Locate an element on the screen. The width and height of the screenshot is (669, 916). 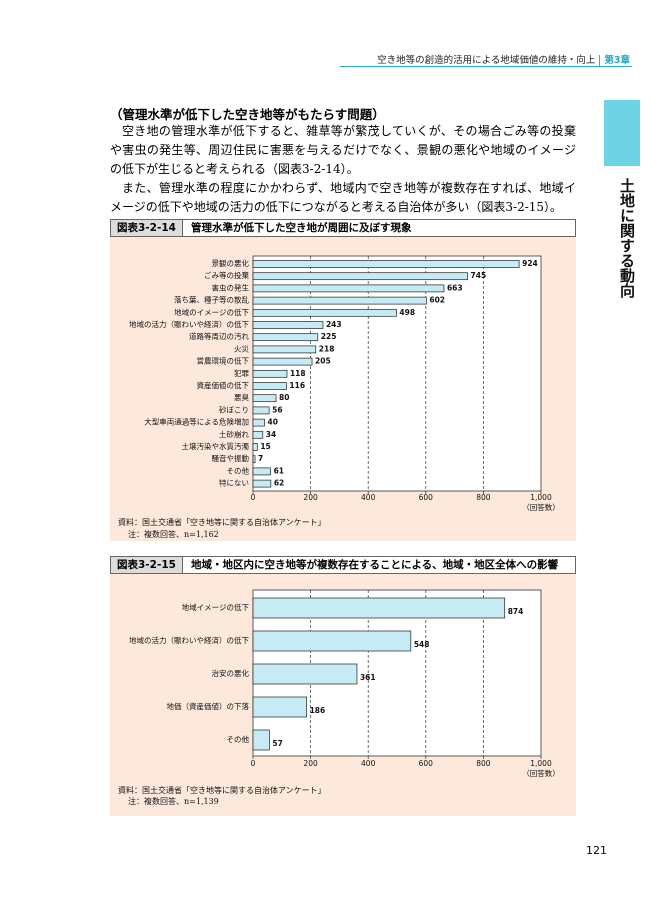
category-label: 騒音や振動 is located at coordinates (231, 458).